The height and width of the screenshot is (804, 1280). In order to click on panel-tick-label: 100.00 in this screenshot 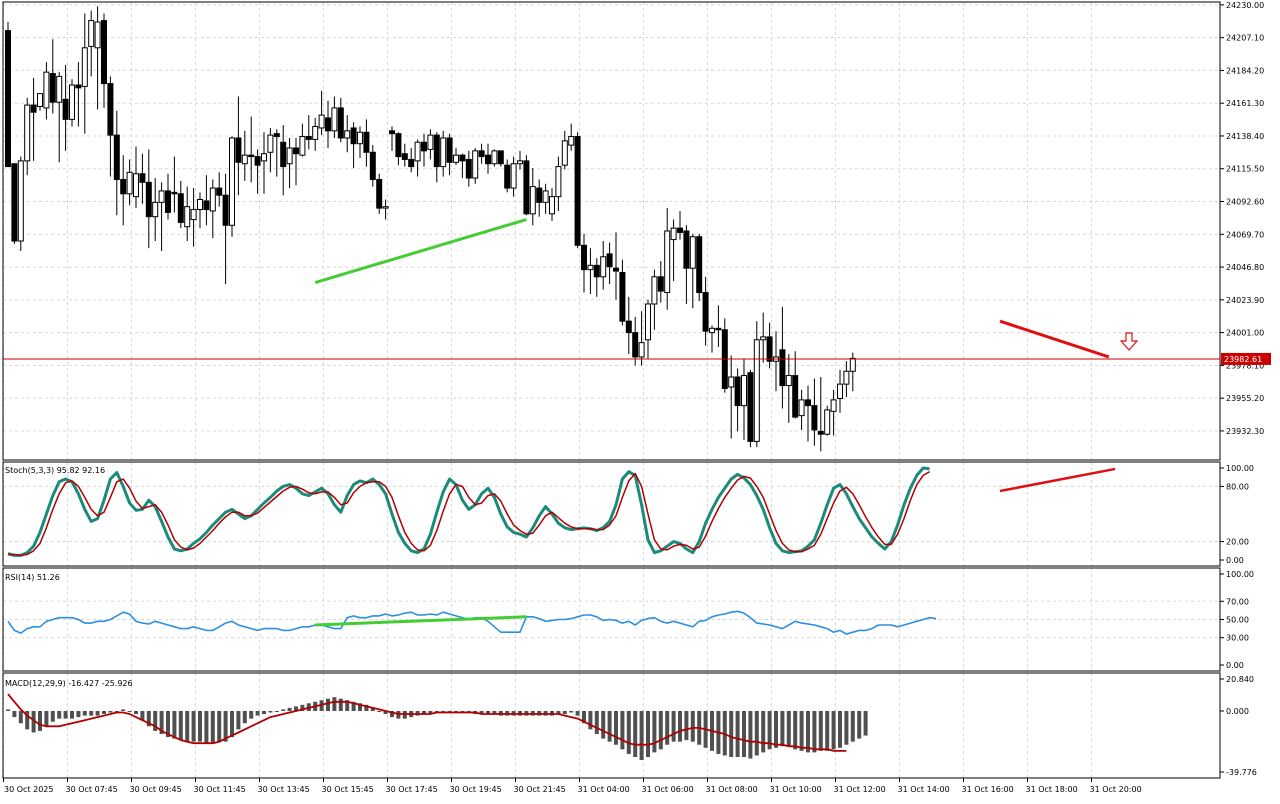, I will do `click(1240, 574)`.